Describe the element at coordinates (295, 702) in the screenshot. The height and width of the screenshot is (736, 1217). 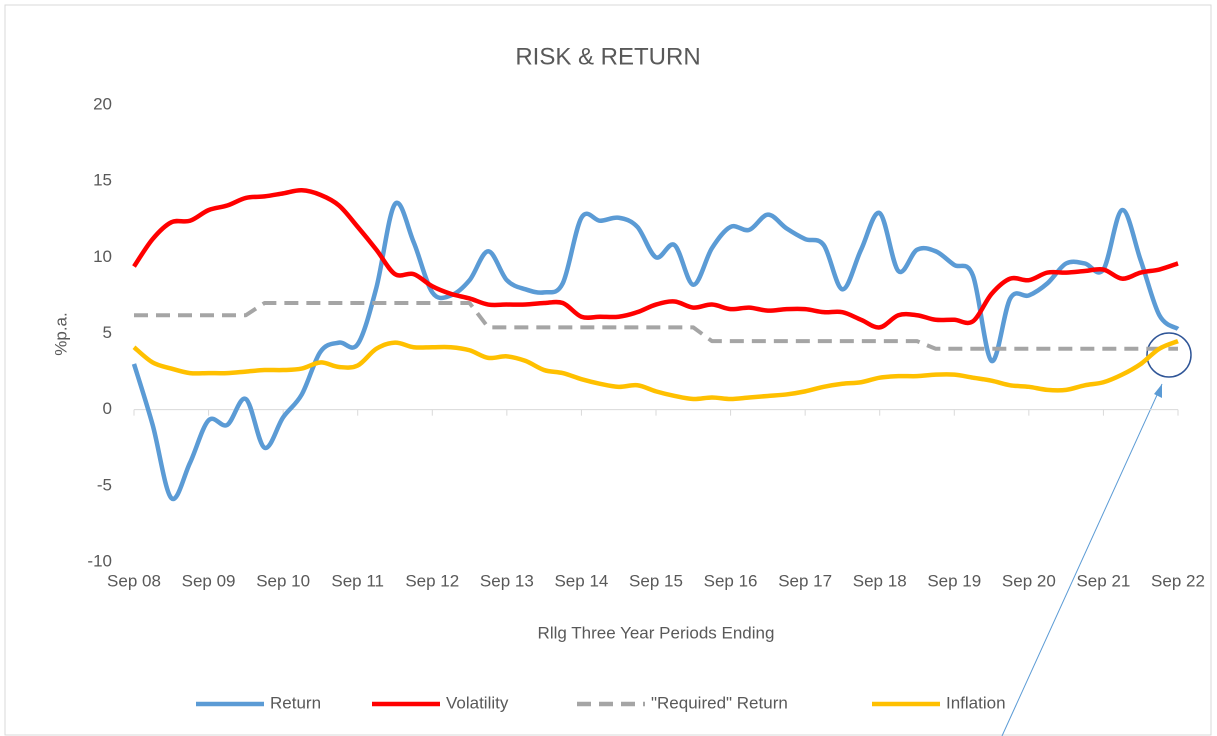
I see `legend-label: Return` at that location.